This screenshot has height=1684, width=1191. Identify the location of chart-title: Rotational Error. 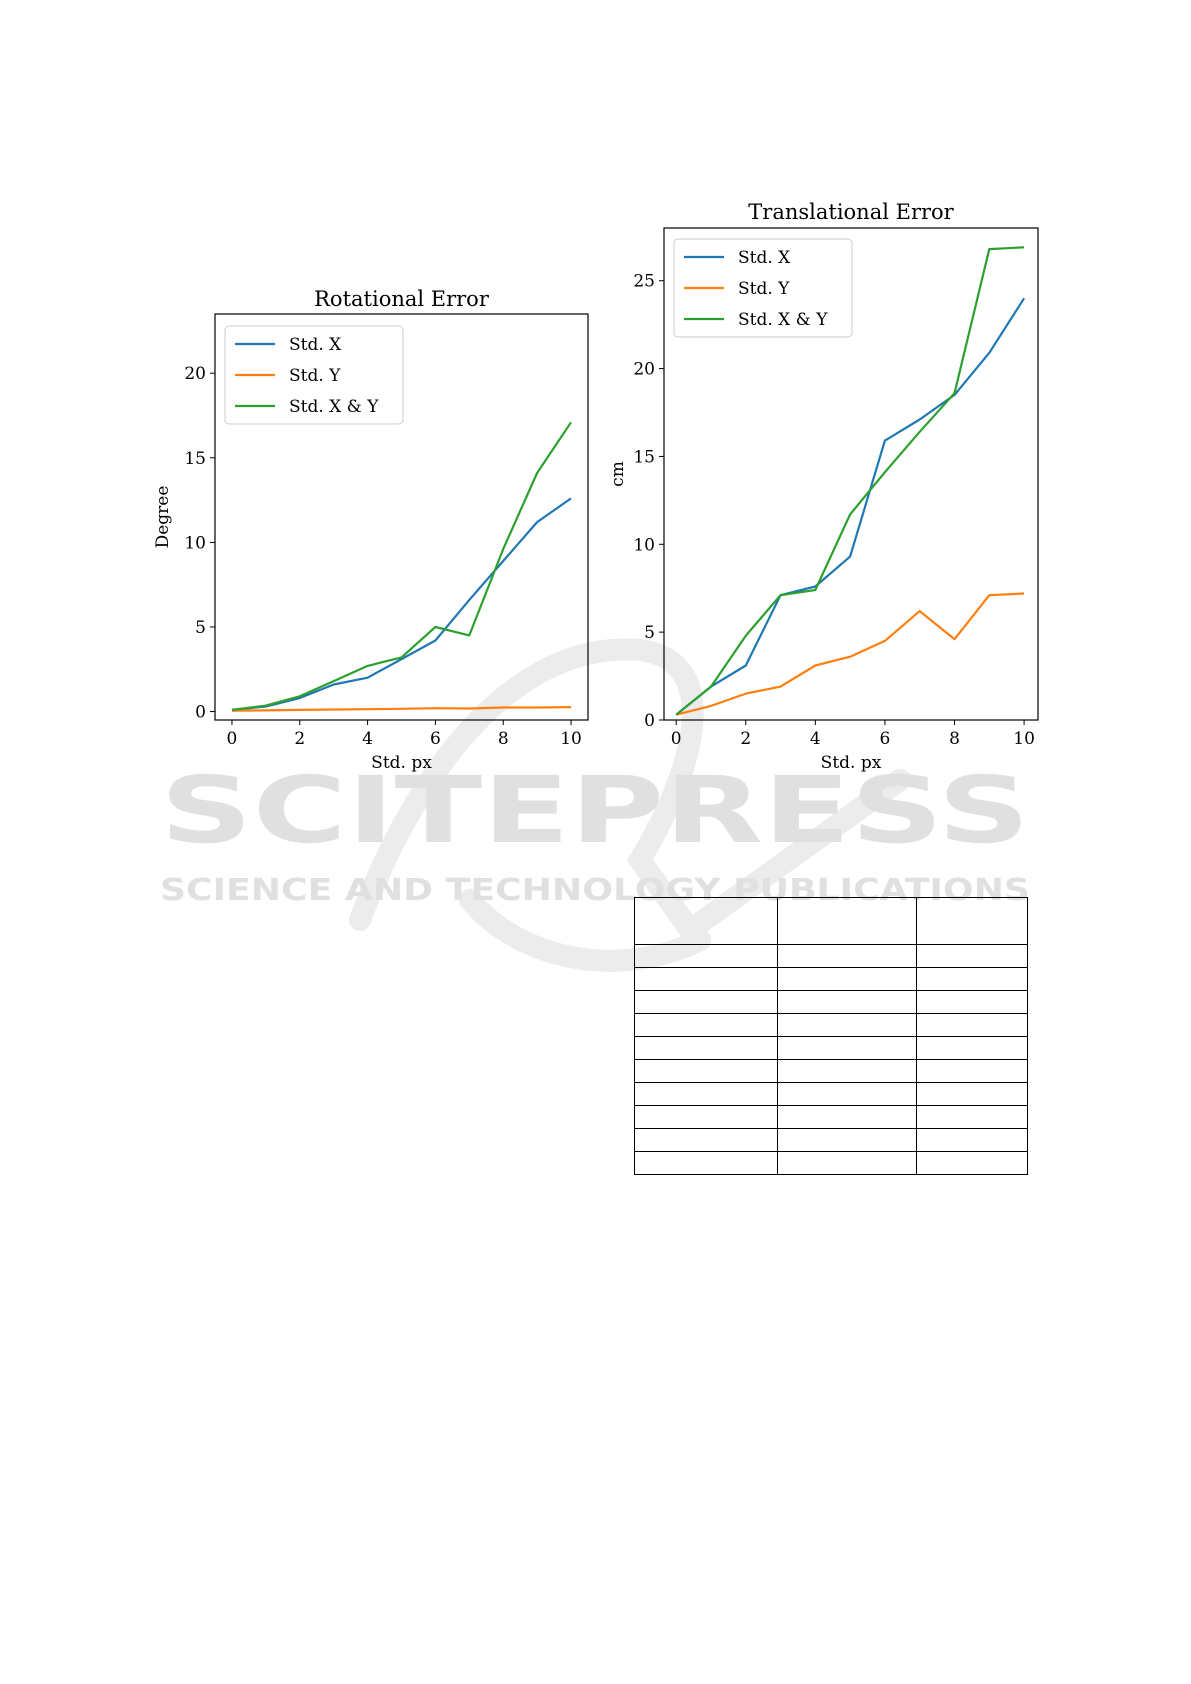
(402, 299).